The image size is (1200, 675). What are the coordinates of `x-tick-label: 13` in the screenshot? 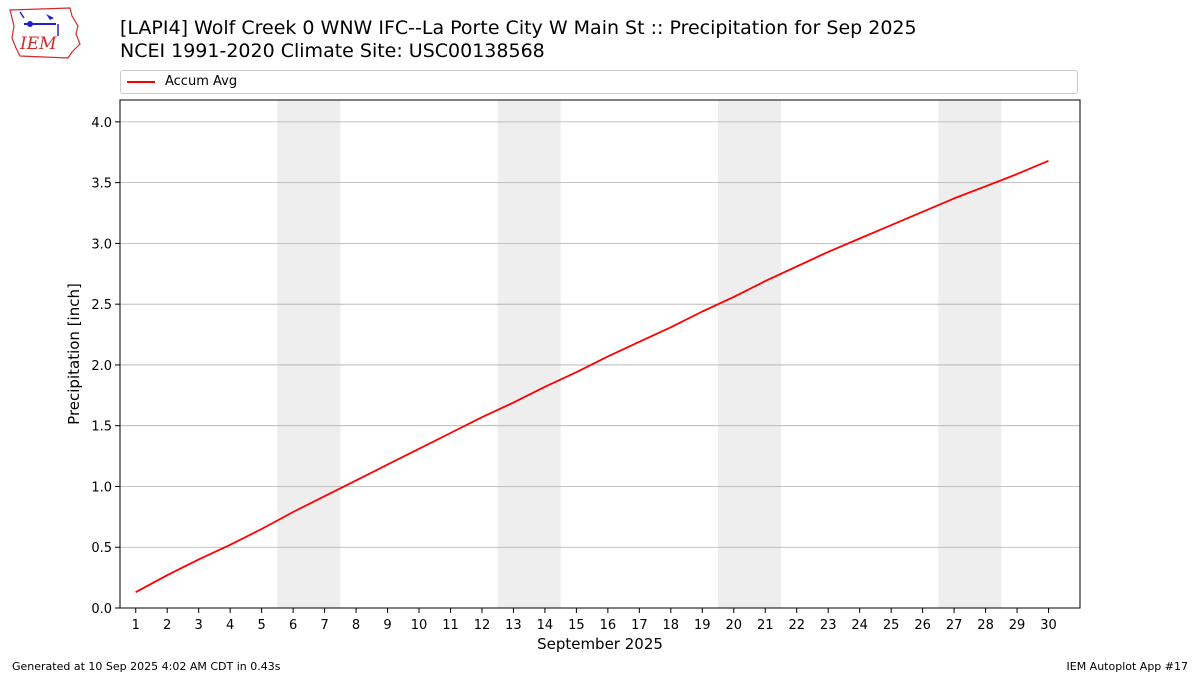 It's located at (513, 625).